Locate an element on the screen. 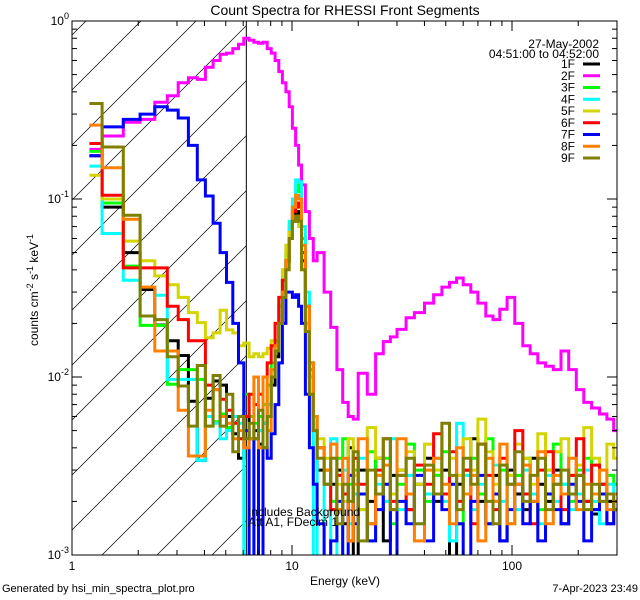  chart-title: Count Spectra for RHESSI Front Segments is located at coordinates (344, 10).